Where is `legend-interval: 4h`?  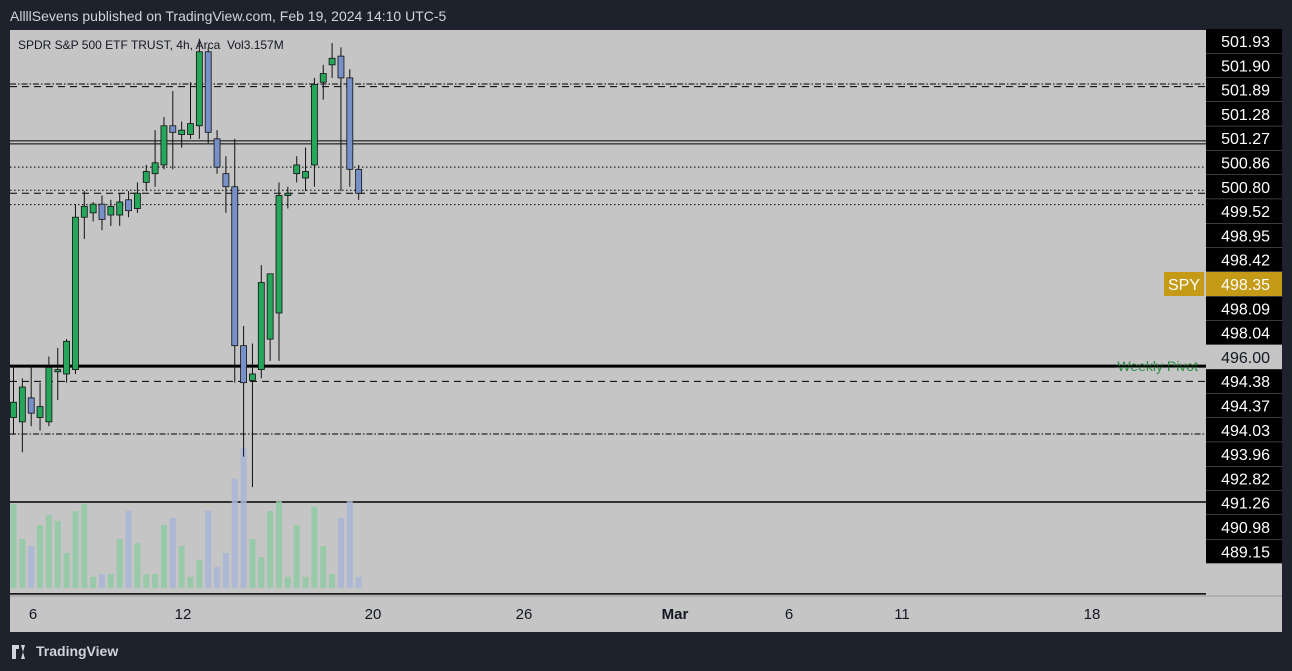
legend-interval: 4h is located at coordinates (183, 45).